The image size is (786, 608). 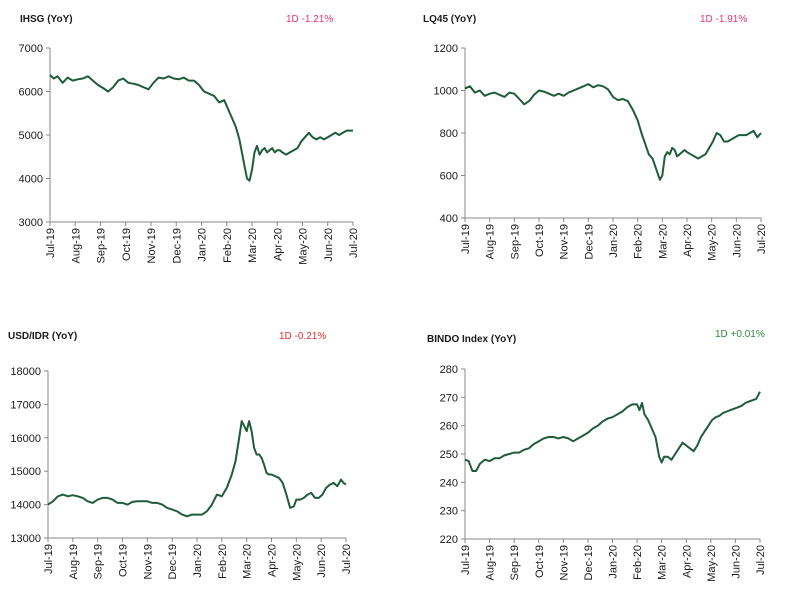 I want to click on y-tick-label: 18000, so click(x=25, y=372).